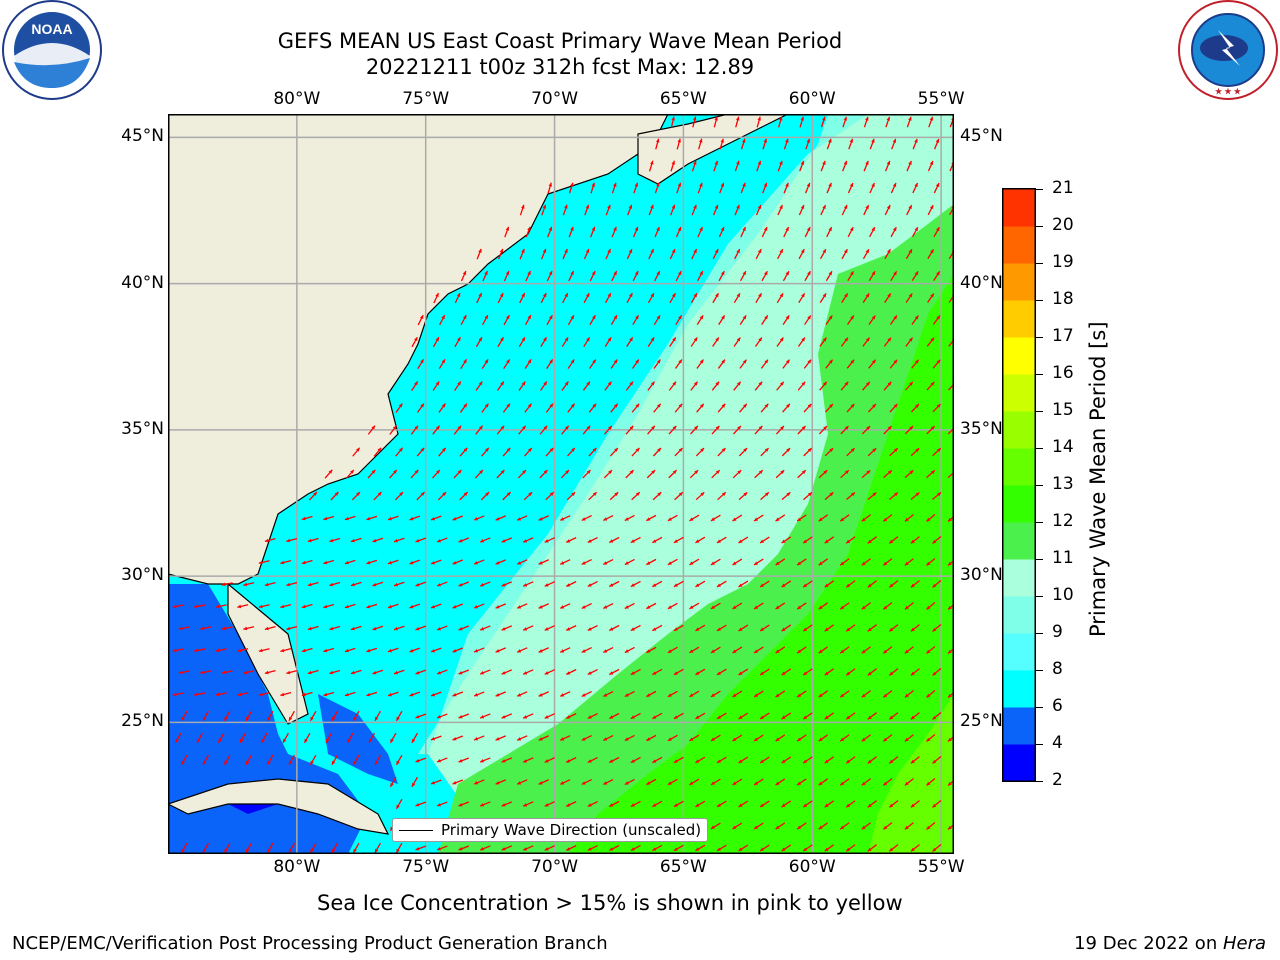 The height and width of the screenshot is (960, 1280). What do you see at coordinates (1244, 943) in the screenshot?
I see `footer-host: Hera` at bounding box center [1244, 943].